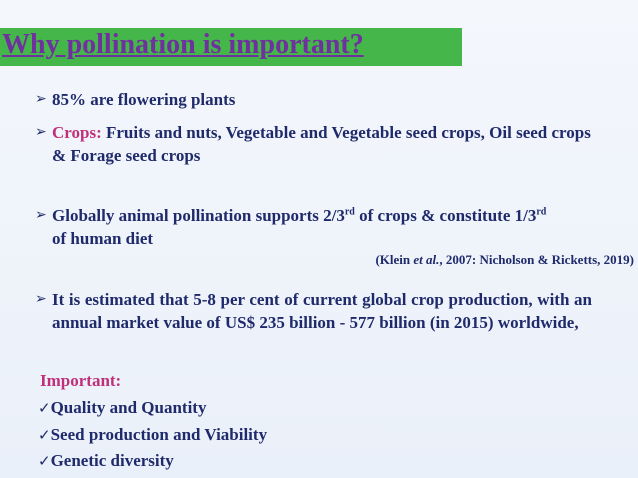  I want to click on title-bar, so click(231, 47).